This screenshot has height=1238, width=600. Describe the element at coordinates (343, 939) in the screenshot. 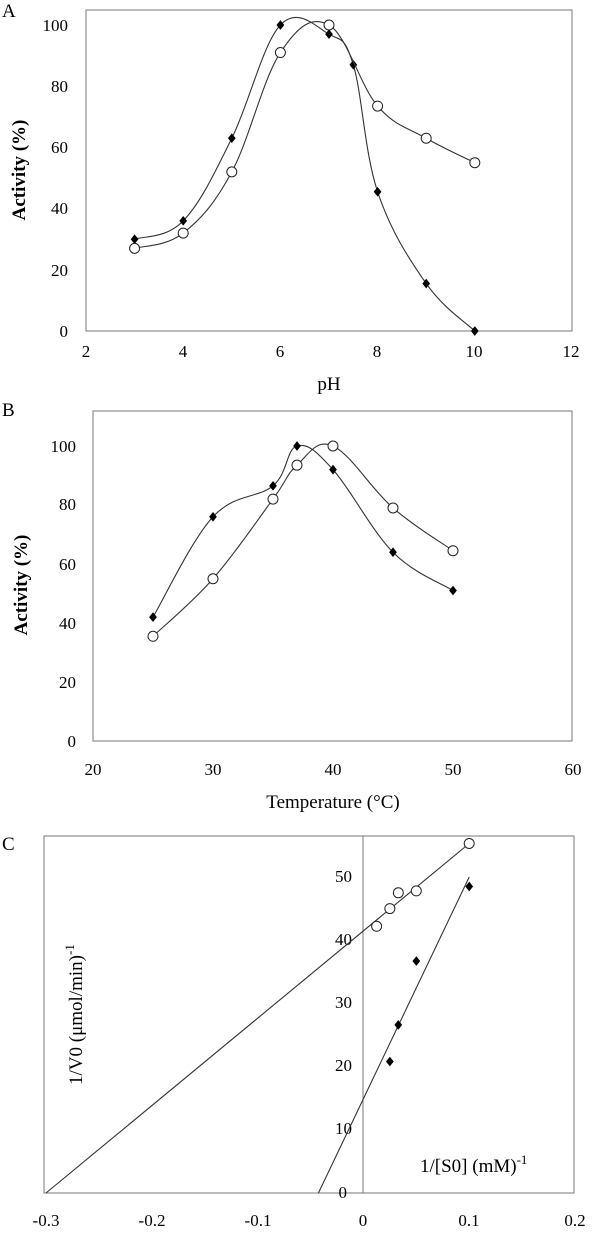

I see `panel-c-ytick-label: 40` at that location.